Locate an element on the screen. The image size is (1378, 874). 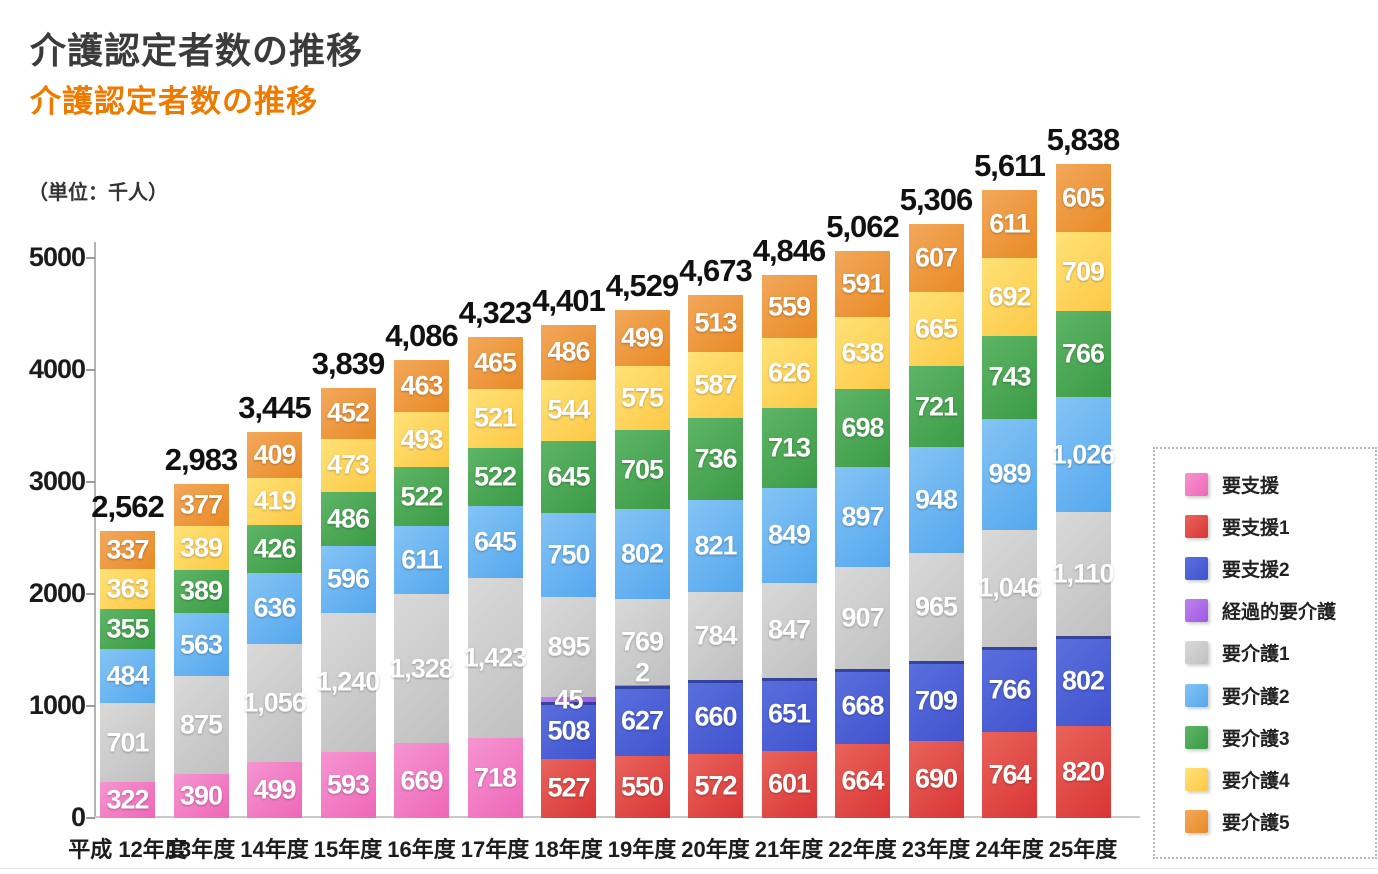
bar-segment-要支援1: 601 is located at coordinates (789, 784).